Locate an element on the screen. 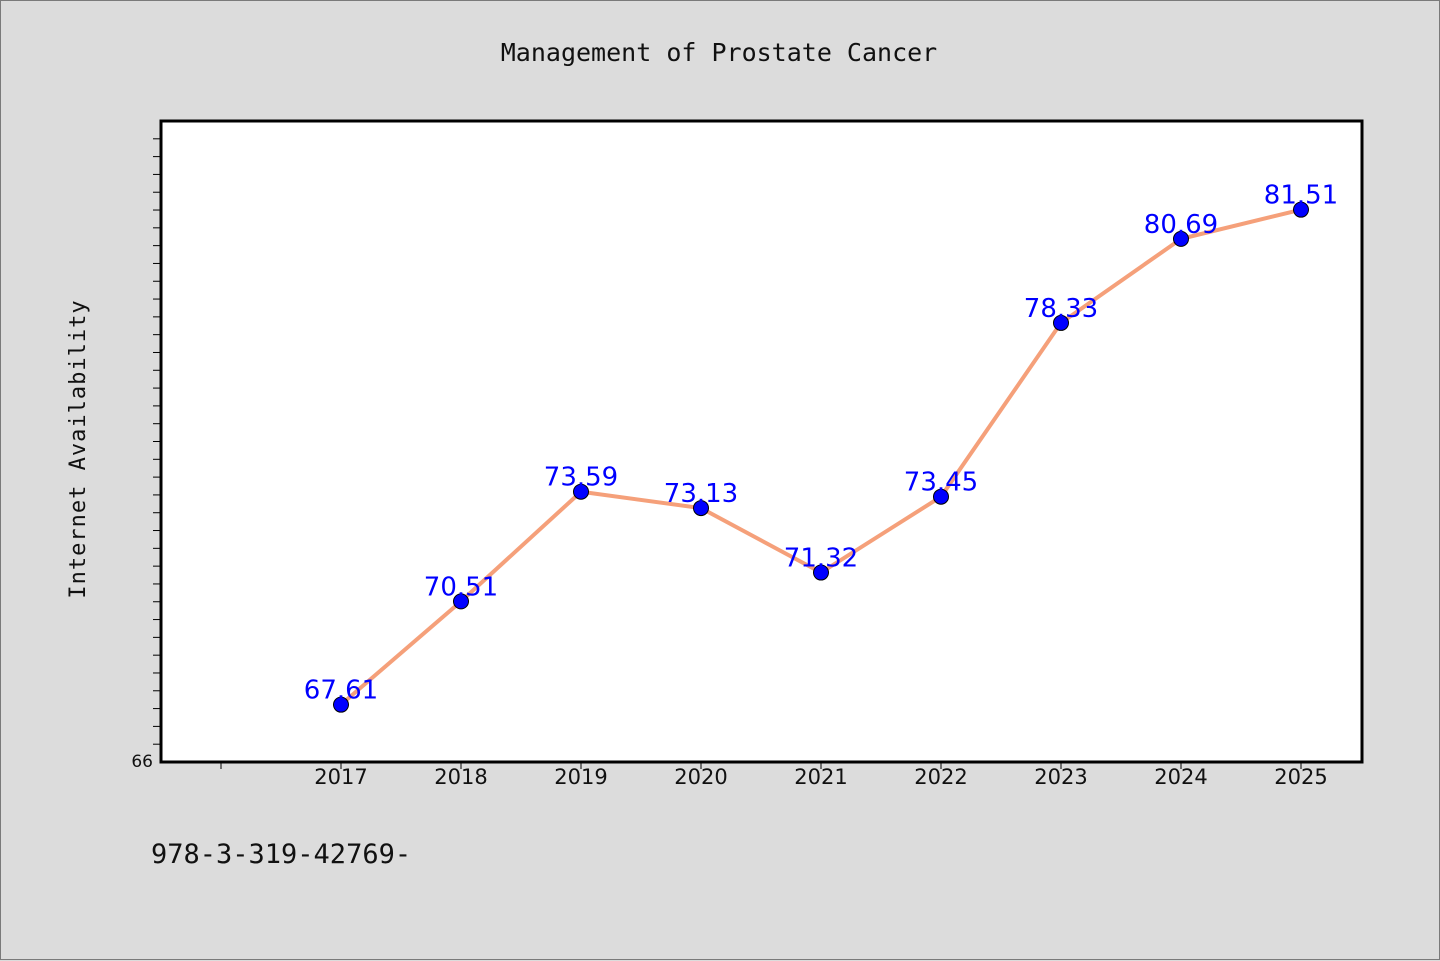 This screenshot has height=961, width=1440. x-tick-label: 2017 is located at coordinates (340, 777).